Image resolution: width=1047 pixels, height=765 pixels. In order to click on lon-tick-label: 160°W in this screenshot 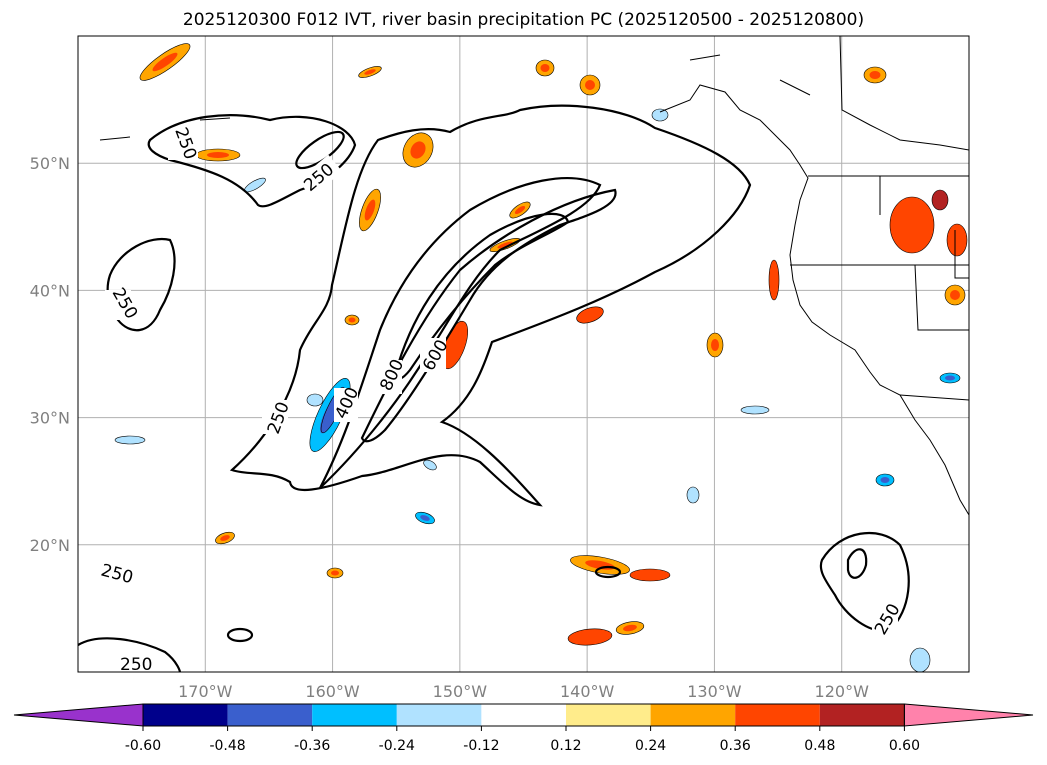, I will do `click(332, 691)`.